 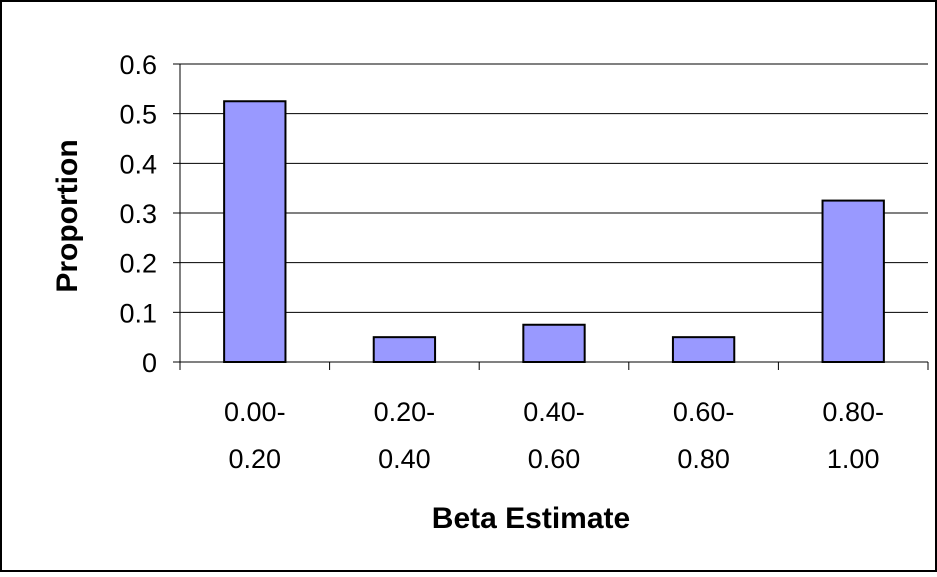 I want to click on x-tick-label-4-line-1: 1.00, so click(x=853, y=459).